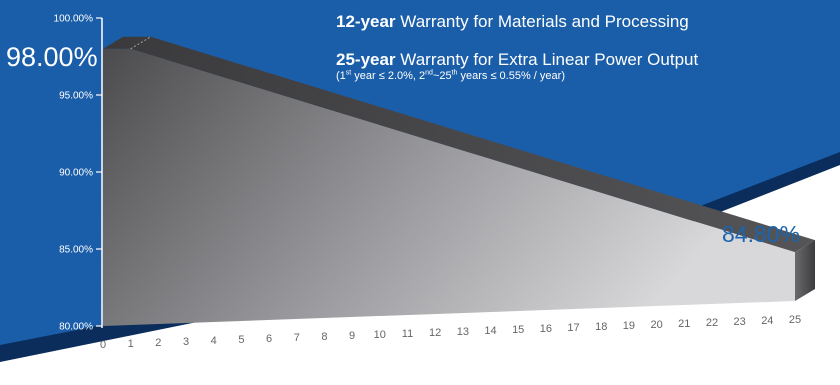  I want to click on x-tick-label: 23, so click(740, 322).